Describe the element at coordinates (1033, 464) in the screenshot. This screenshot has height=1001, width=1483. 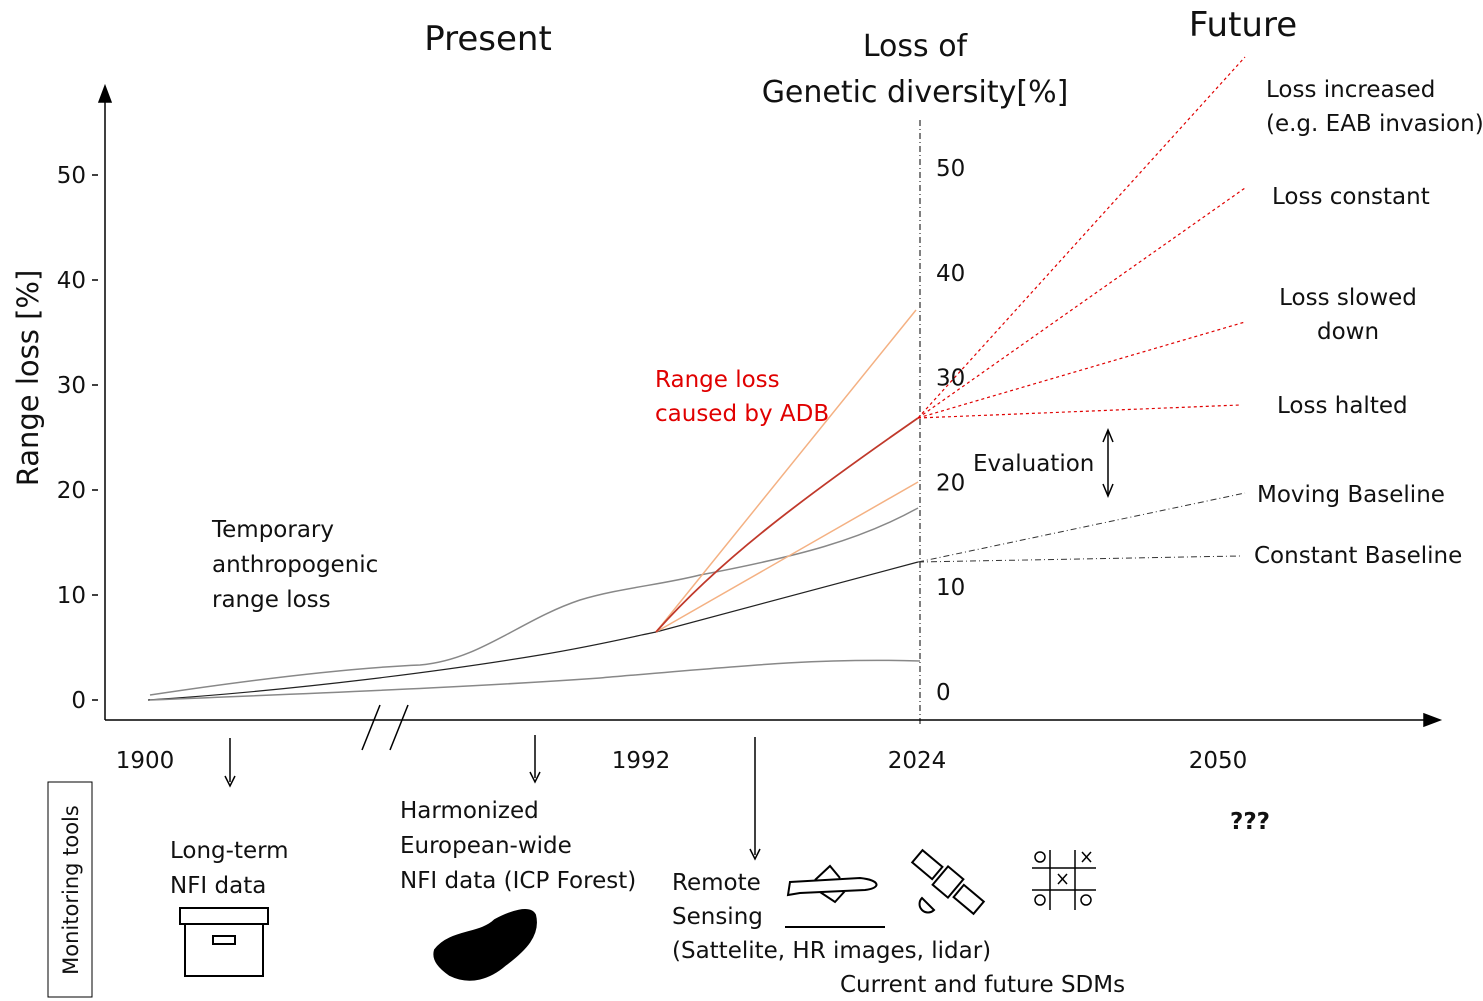
I see `annotation: Evaluation` at that location.